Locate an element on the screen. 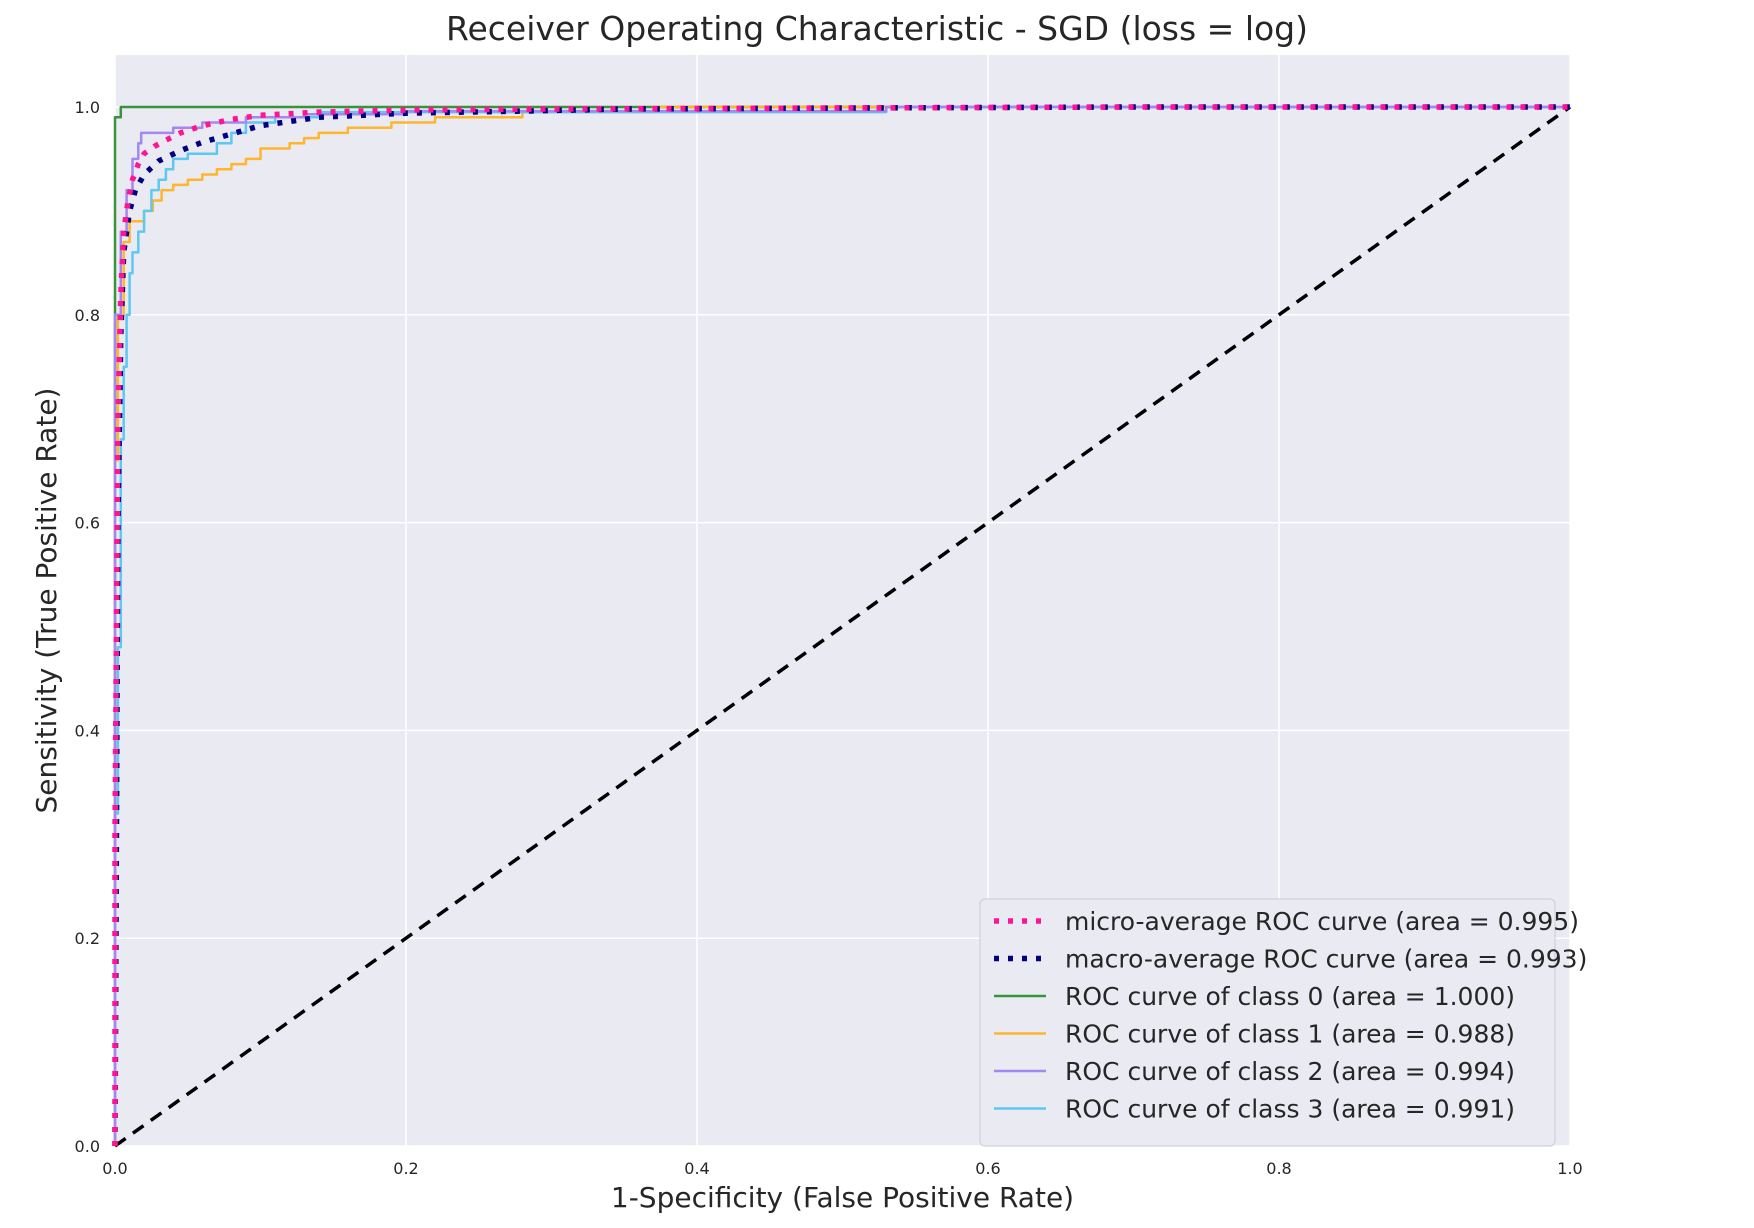 The image size is (1754, 1228). y-axis-label: Sensitivity (True Positive Rate) is located at coordinates (46, 601).